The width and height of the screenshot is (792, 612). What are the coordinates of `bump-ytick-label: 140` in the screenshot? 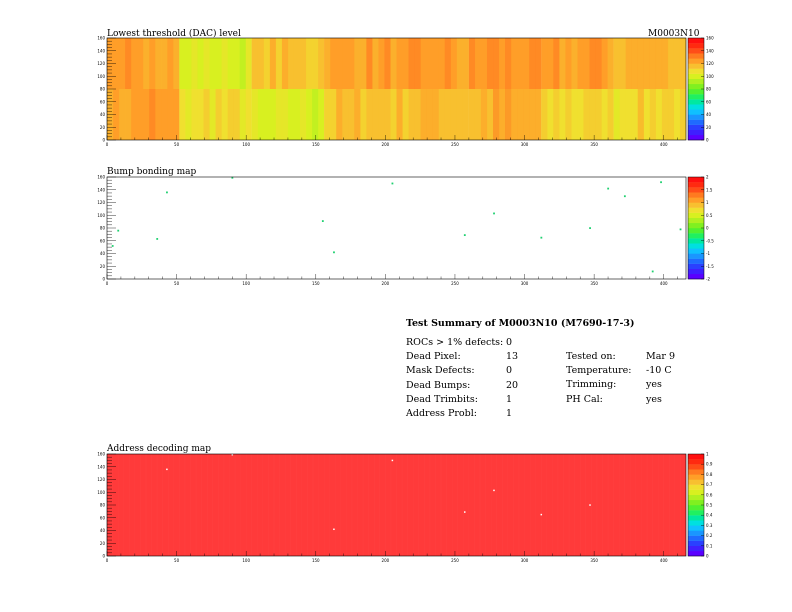 It's located at (101, 189).